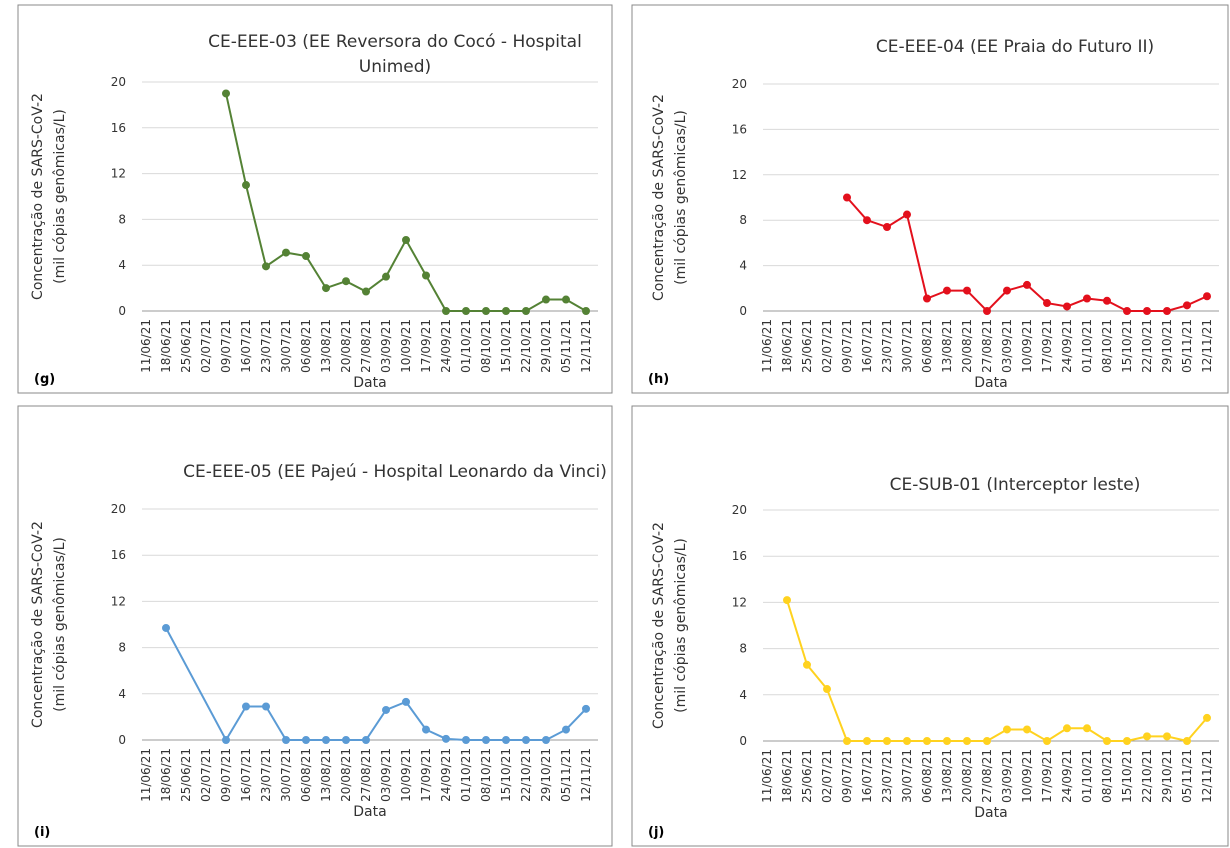 The image size is (1230, 848). Describe the element at coordinates (907, 346) in the screenshot. I see `x-tick-label: 30/07/21` at that location.